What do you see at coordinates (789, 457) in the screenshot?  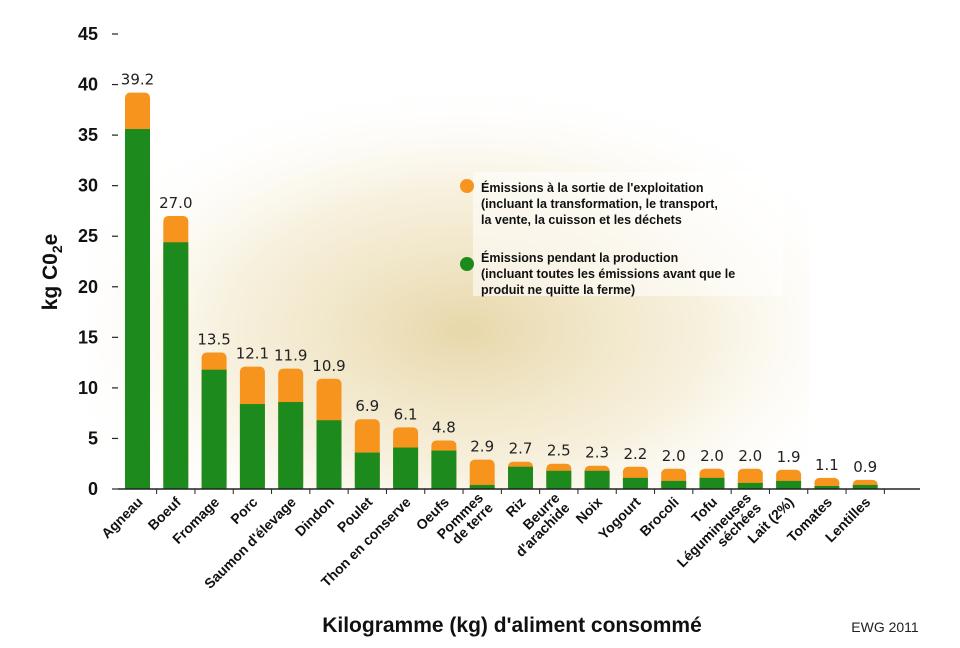 I see `value-label: 1.9` at bounding box center [789, 457].